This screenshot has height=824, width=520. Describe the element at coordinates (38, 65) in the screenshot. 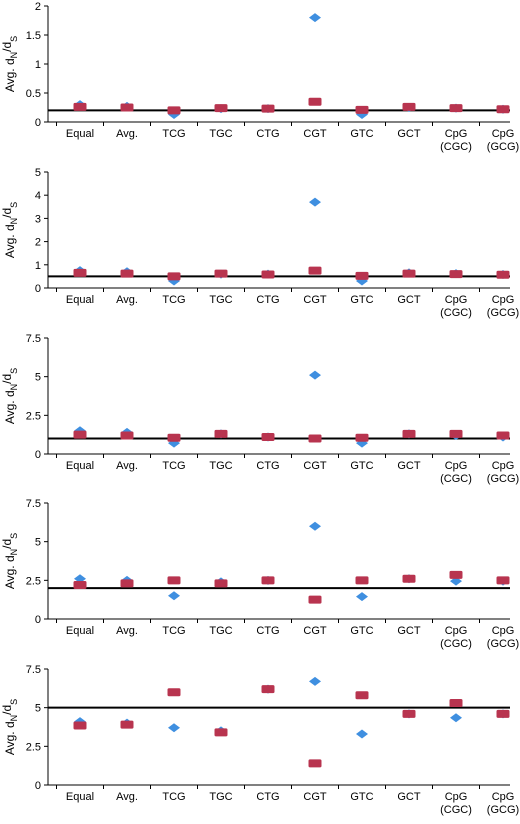

I see `y-tick-label: 1` at that location.